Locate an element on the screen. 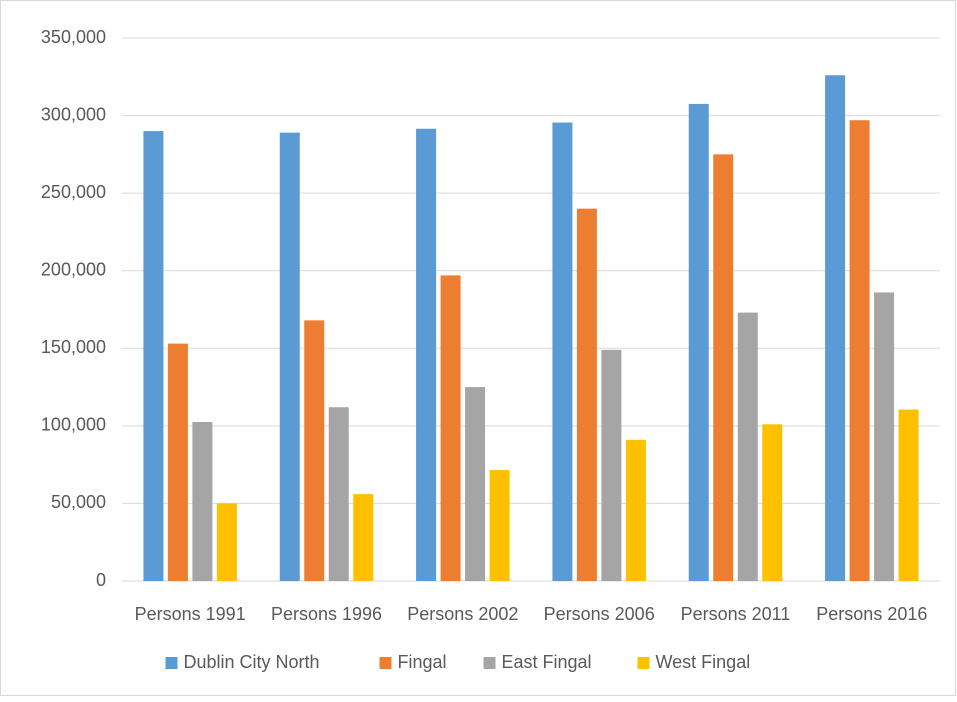  legend-label: West Fingal is located at coordinates (703, 662).